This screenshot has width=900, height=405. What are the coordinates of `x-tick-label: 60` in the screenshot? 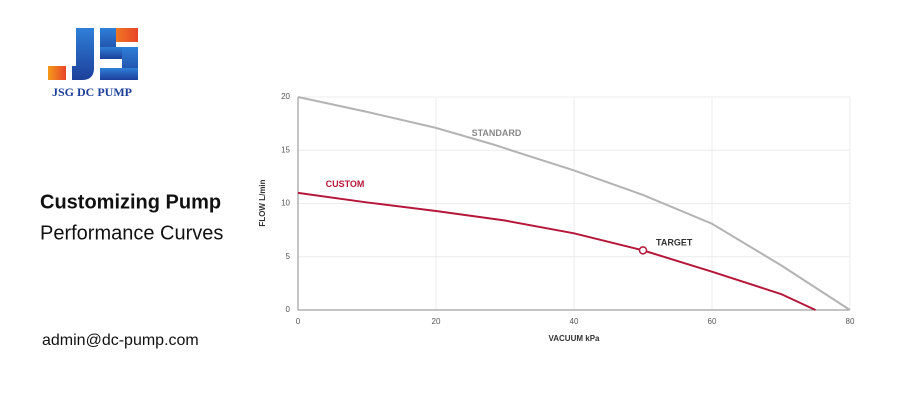 It's located at (712, 321).